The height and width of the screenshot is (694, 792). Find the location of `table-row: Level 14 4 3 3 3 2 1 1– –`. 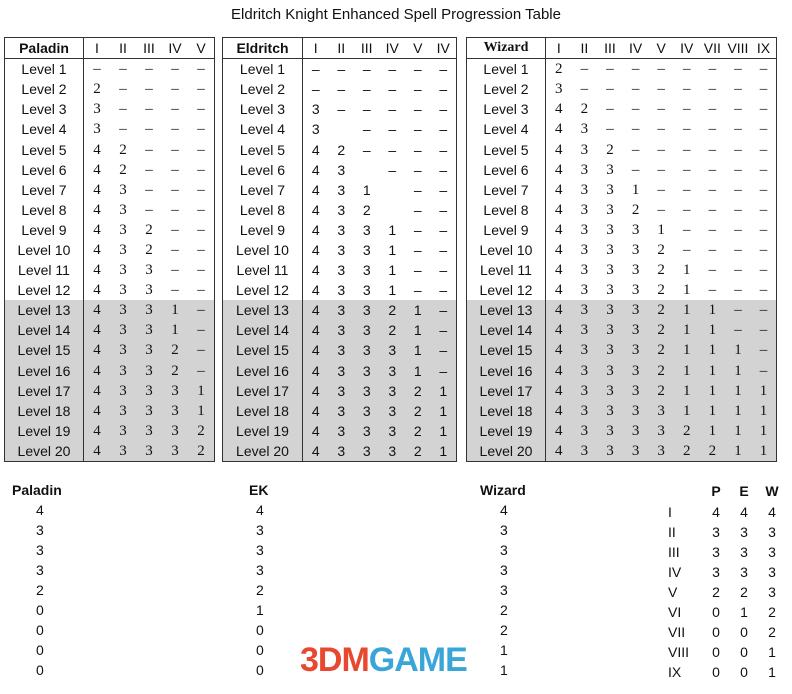

table-row: Level 14 4 3 3 3 2 1 1– – is located at coordinates (621, 330).